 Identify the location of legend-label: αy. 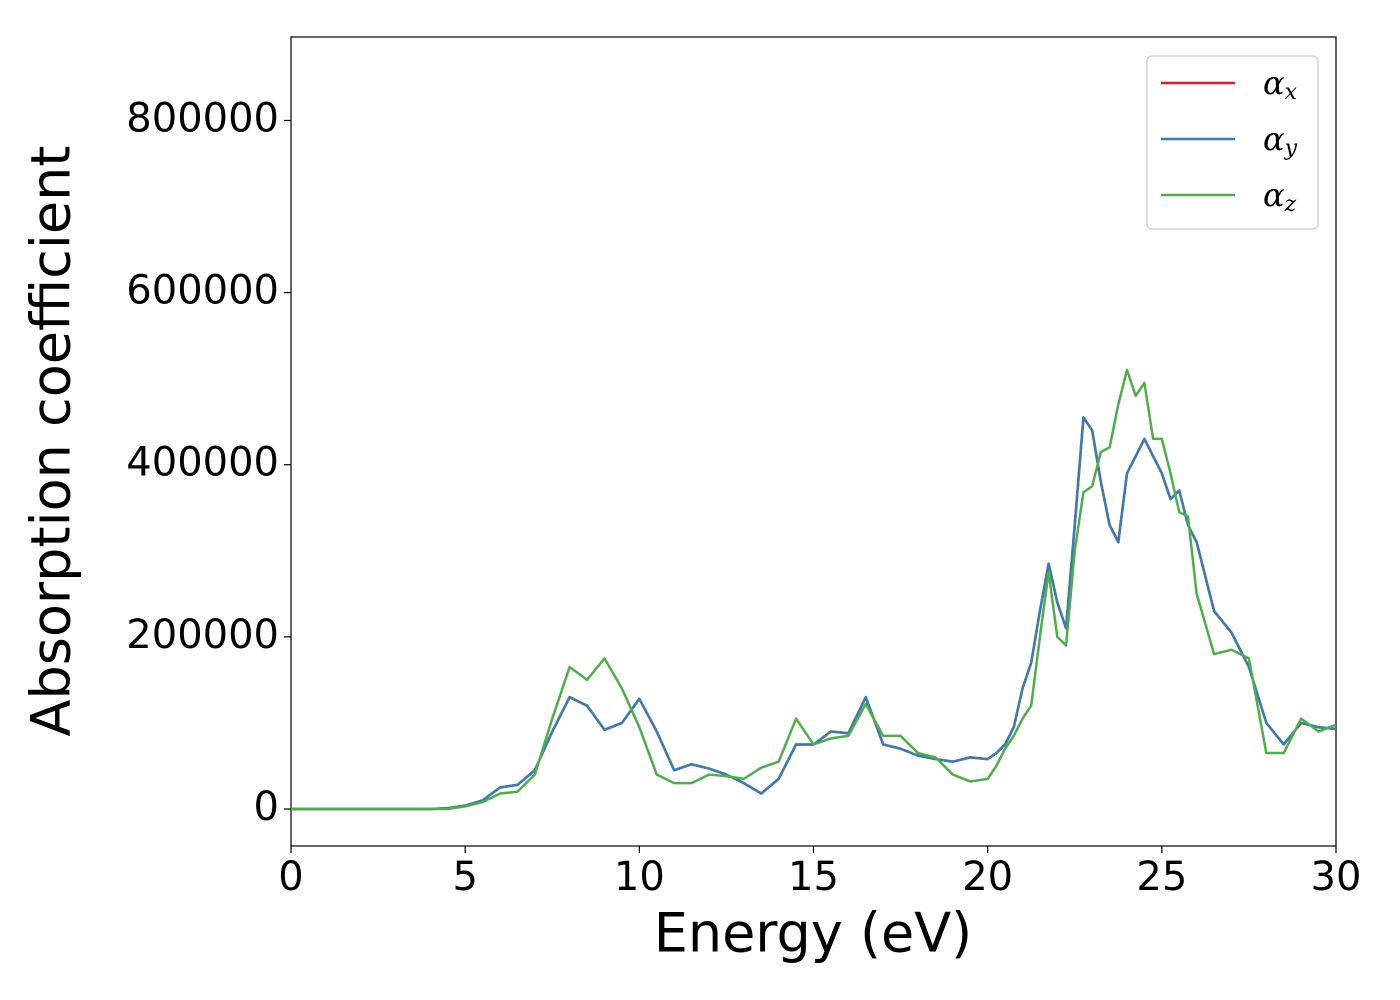
(1280, 141).